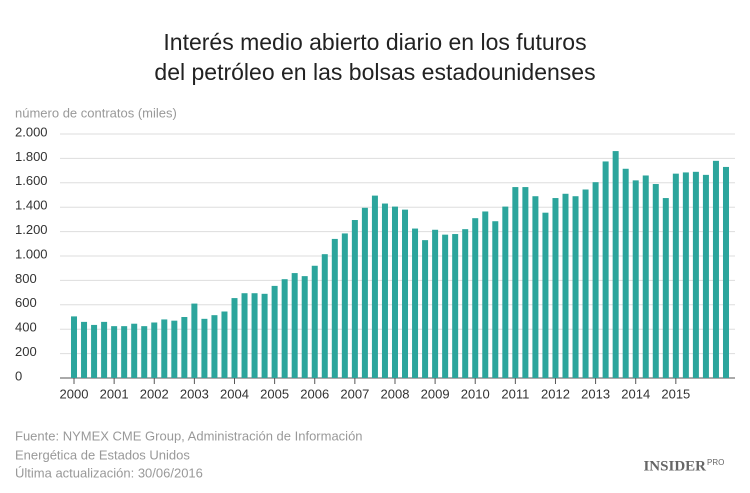  What do you see at coordinates (674, 466) in the screenshot?
I see `logo: INSIDER` at bounding box center [674, 466].